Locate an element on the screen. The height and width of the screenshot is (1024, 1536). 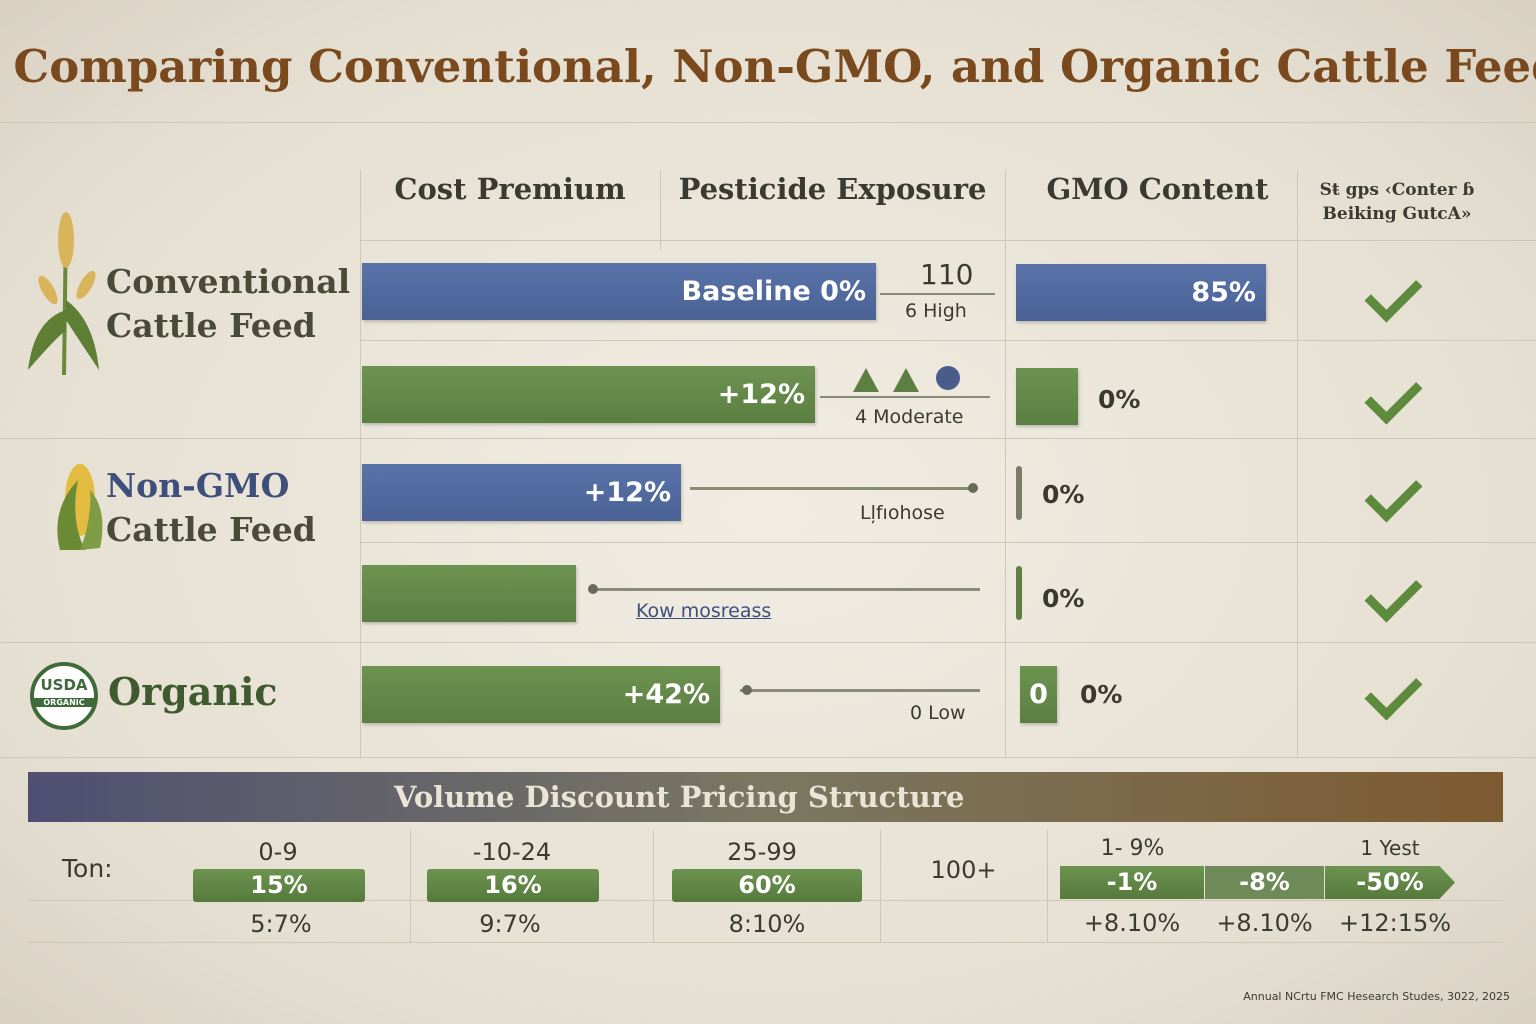
tier-sub: 5:7% is located at coordinates (281, 924).